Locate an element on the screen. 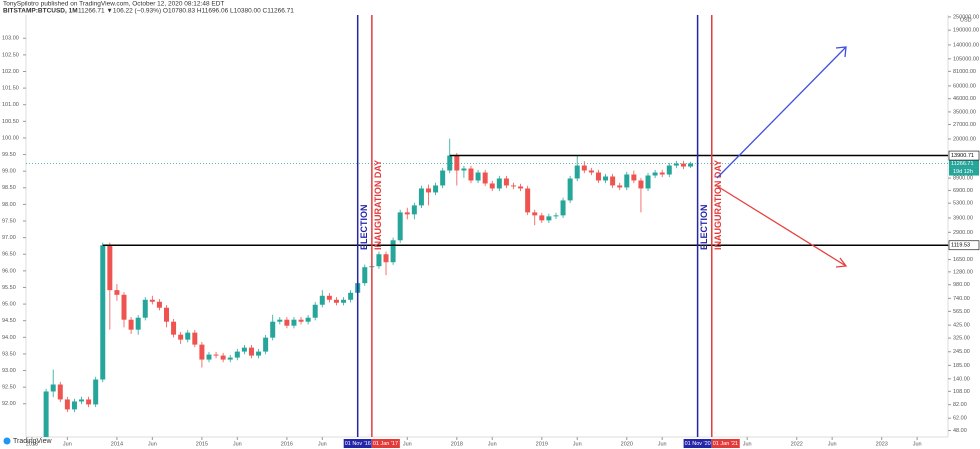 This screenshot has width=980, height=449. y2-tick-label: 250000.00 is located at coordinates (966, 17).